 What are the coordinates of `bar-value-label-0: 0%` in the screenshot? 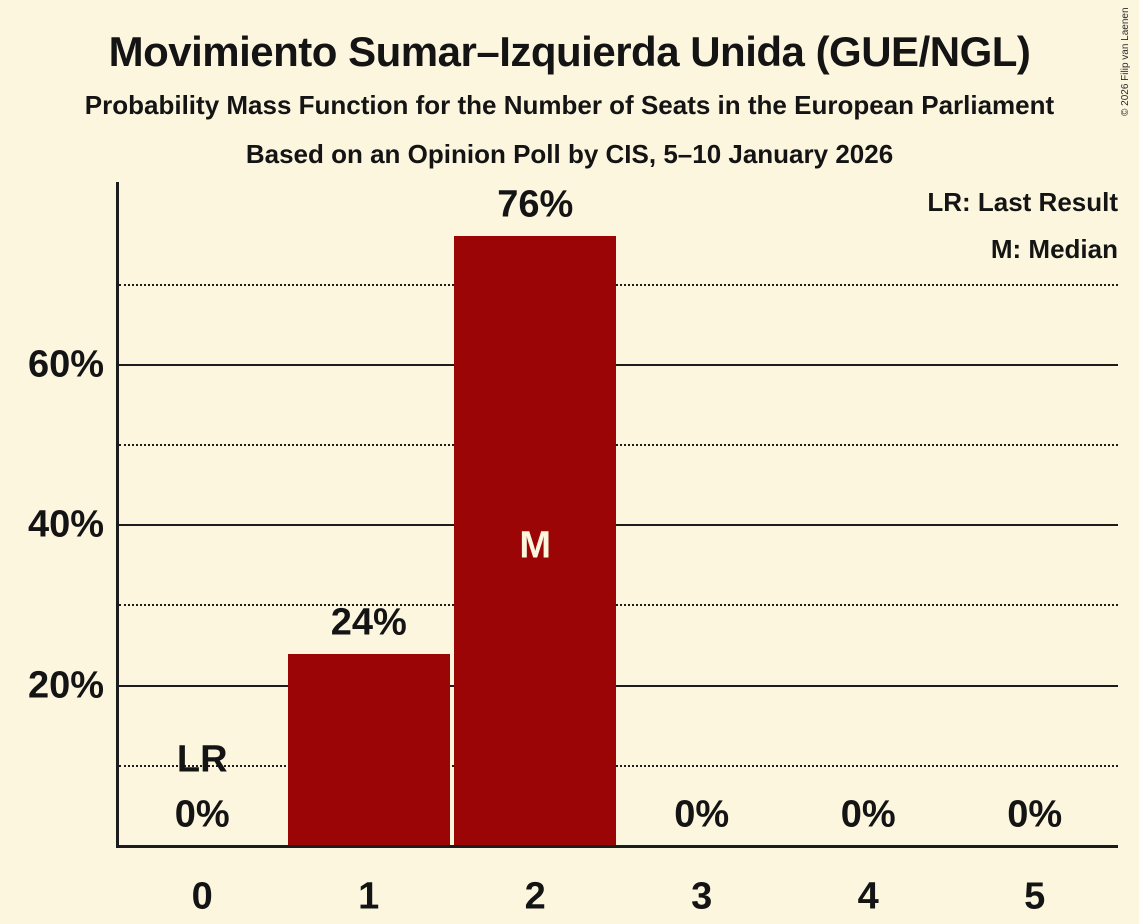 It's located at (202, 814).